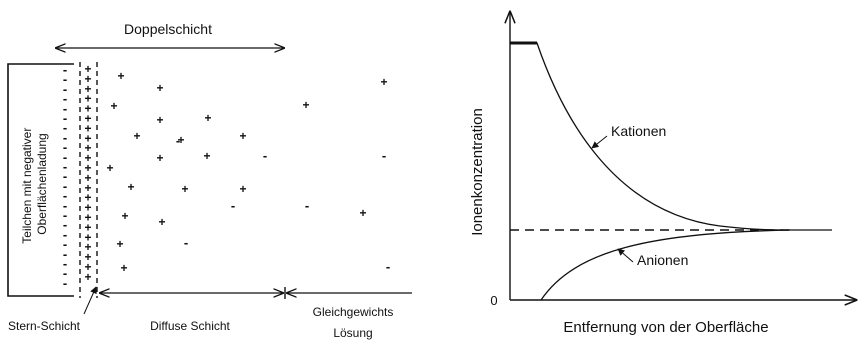 Image resolution: width=862 pixels, height=345 pixels. What do you see at coordinates (190, 326) in the screenshot?
I see `diffuse-schicht-label: Diffuse Schicht` at bounding box center [190, 326].